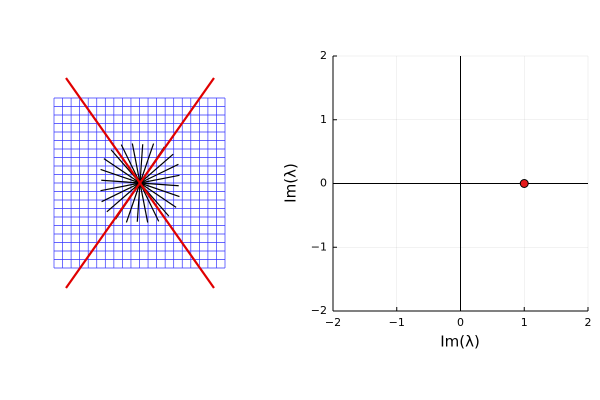  Describe the element at coordinates (291, 183) in the screenshot. I see `y-axis-label: Im(λ)` at that location.